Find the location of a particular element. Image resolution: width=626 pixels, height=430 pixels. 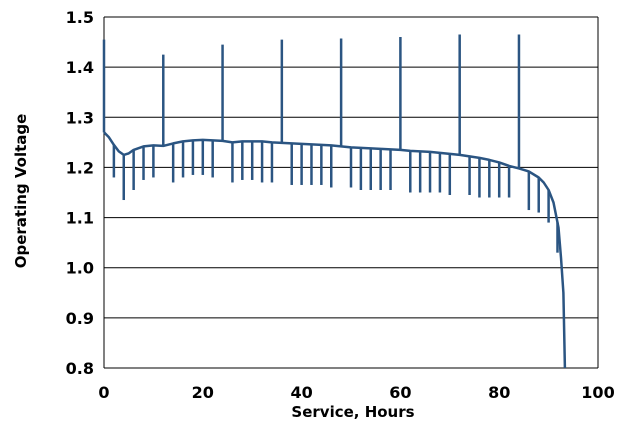

y-tick-label: 1.0 is located at coordinates (80, 268).